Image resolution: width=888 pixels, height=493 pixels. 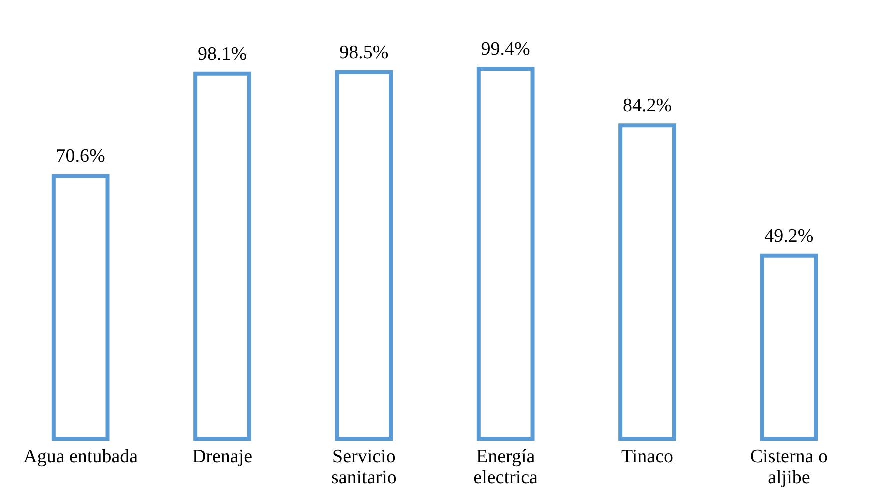 I want to click on data-label: 49.2%, so click(x=789, y=236).